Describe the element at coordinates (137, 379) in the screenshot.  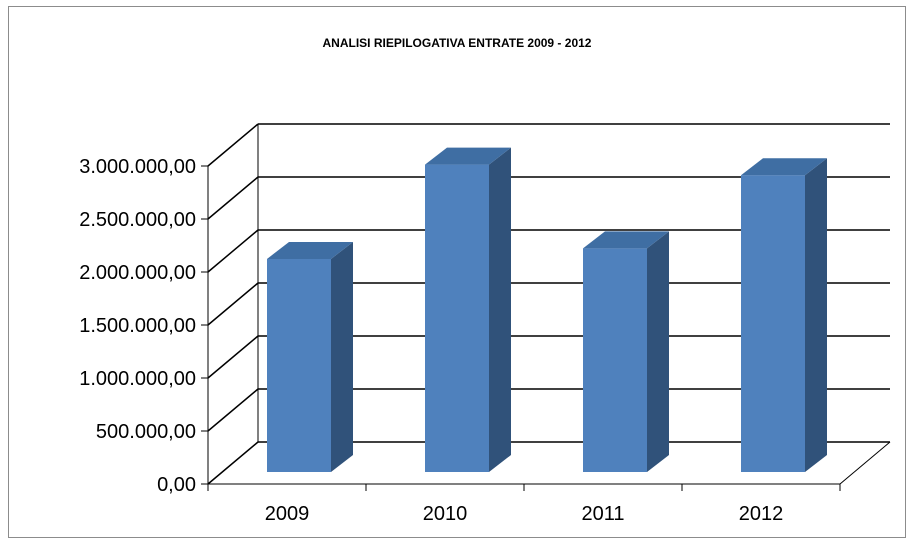
I see `y-tick-label: 1.000.000,00` at that location.